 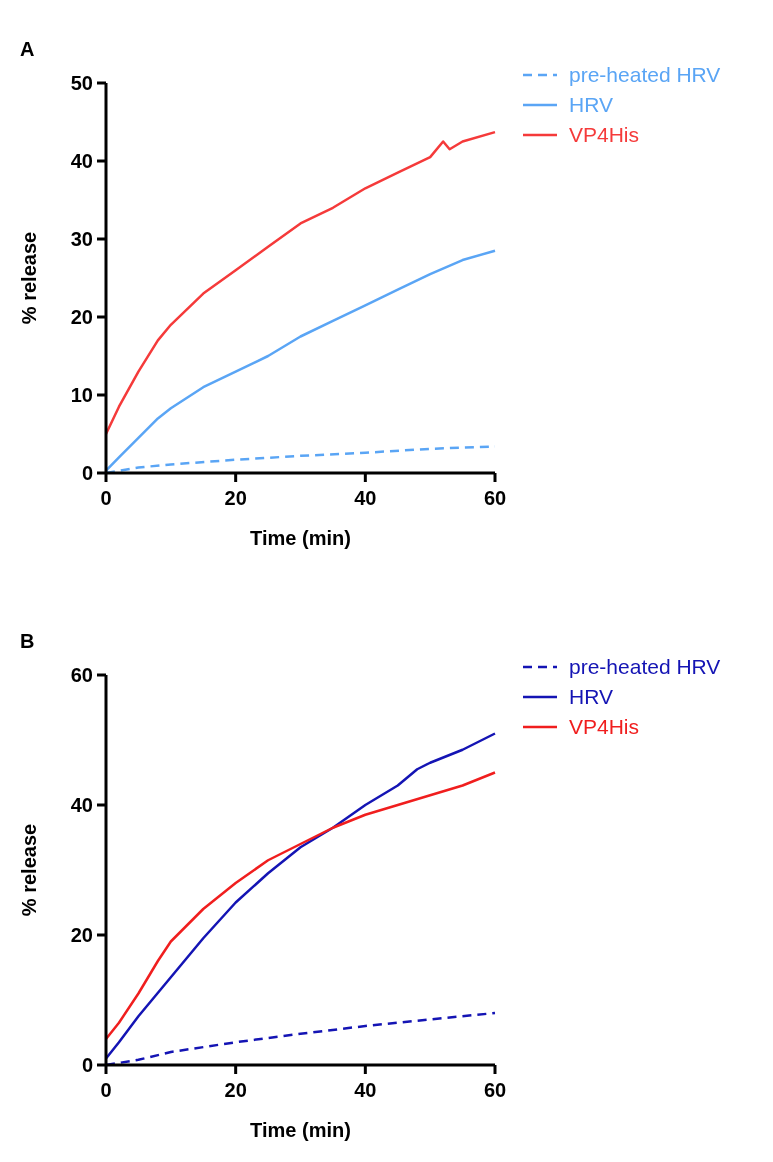 What do you see at coordinates (81, 83) in the screenshot?
I see `y-tick-label: 50` at bounding box center [81, 83].